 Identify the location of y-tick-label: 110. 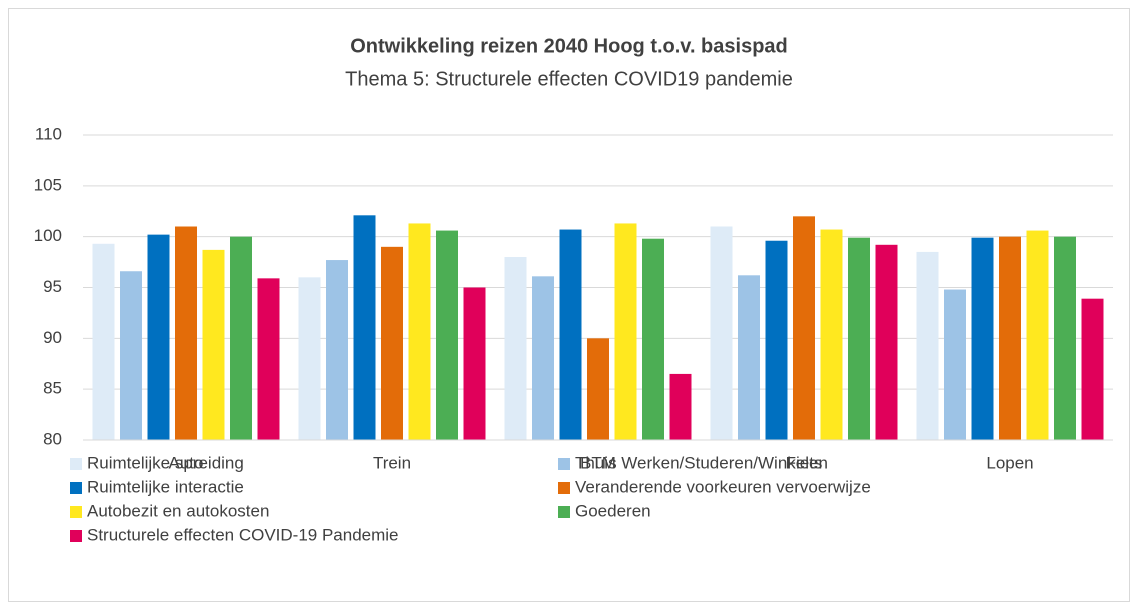
(48, 133).